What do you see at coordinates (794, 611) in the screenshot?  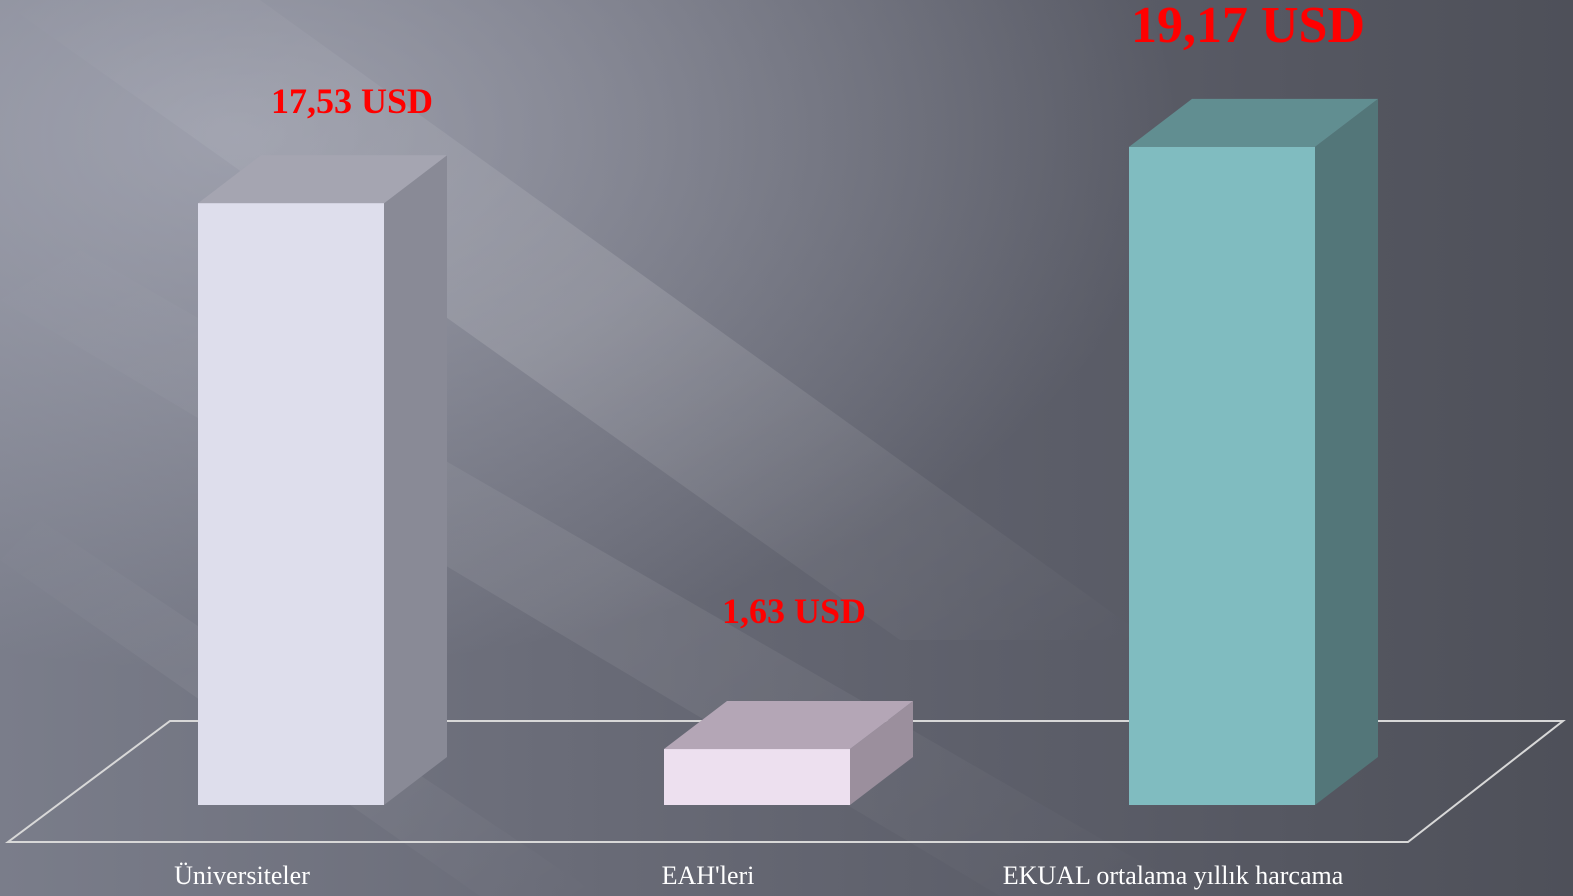 I see `data-label-2: 1,63 USD` at bounding box center [794, 611].